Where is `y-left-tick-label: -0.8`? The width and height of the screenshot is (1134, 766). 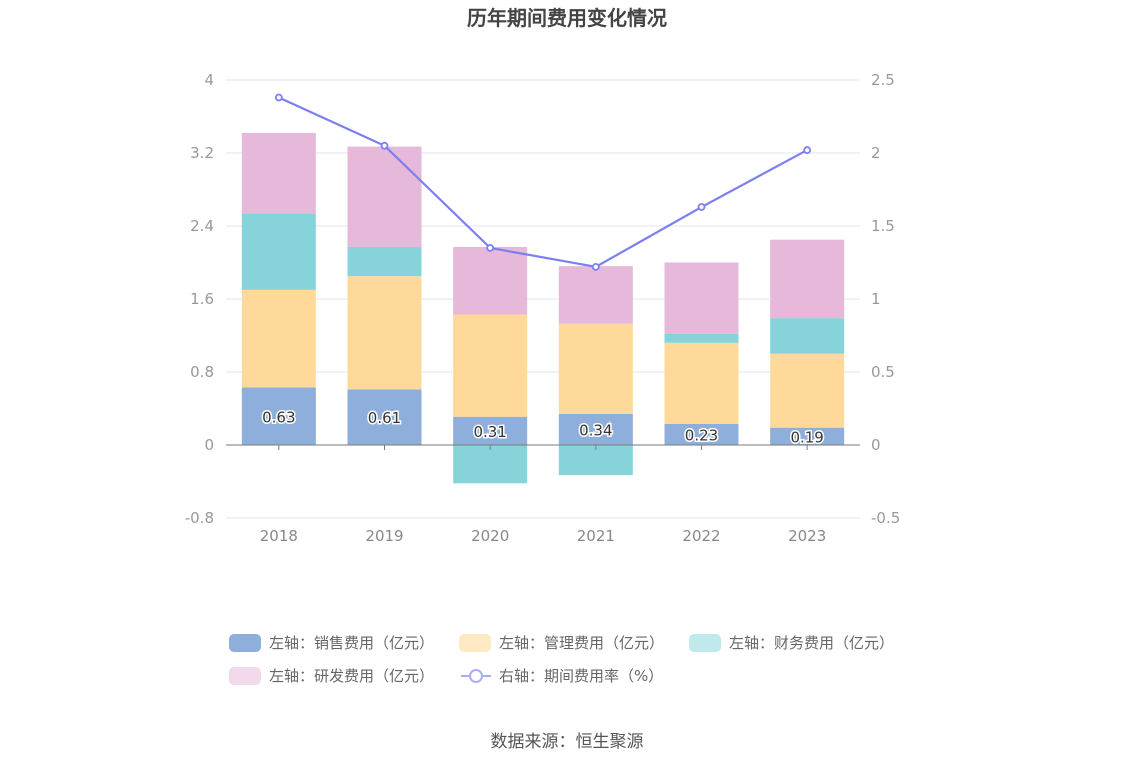 y-left-tick-label: -0.8 is located at coordinates (199, 518).